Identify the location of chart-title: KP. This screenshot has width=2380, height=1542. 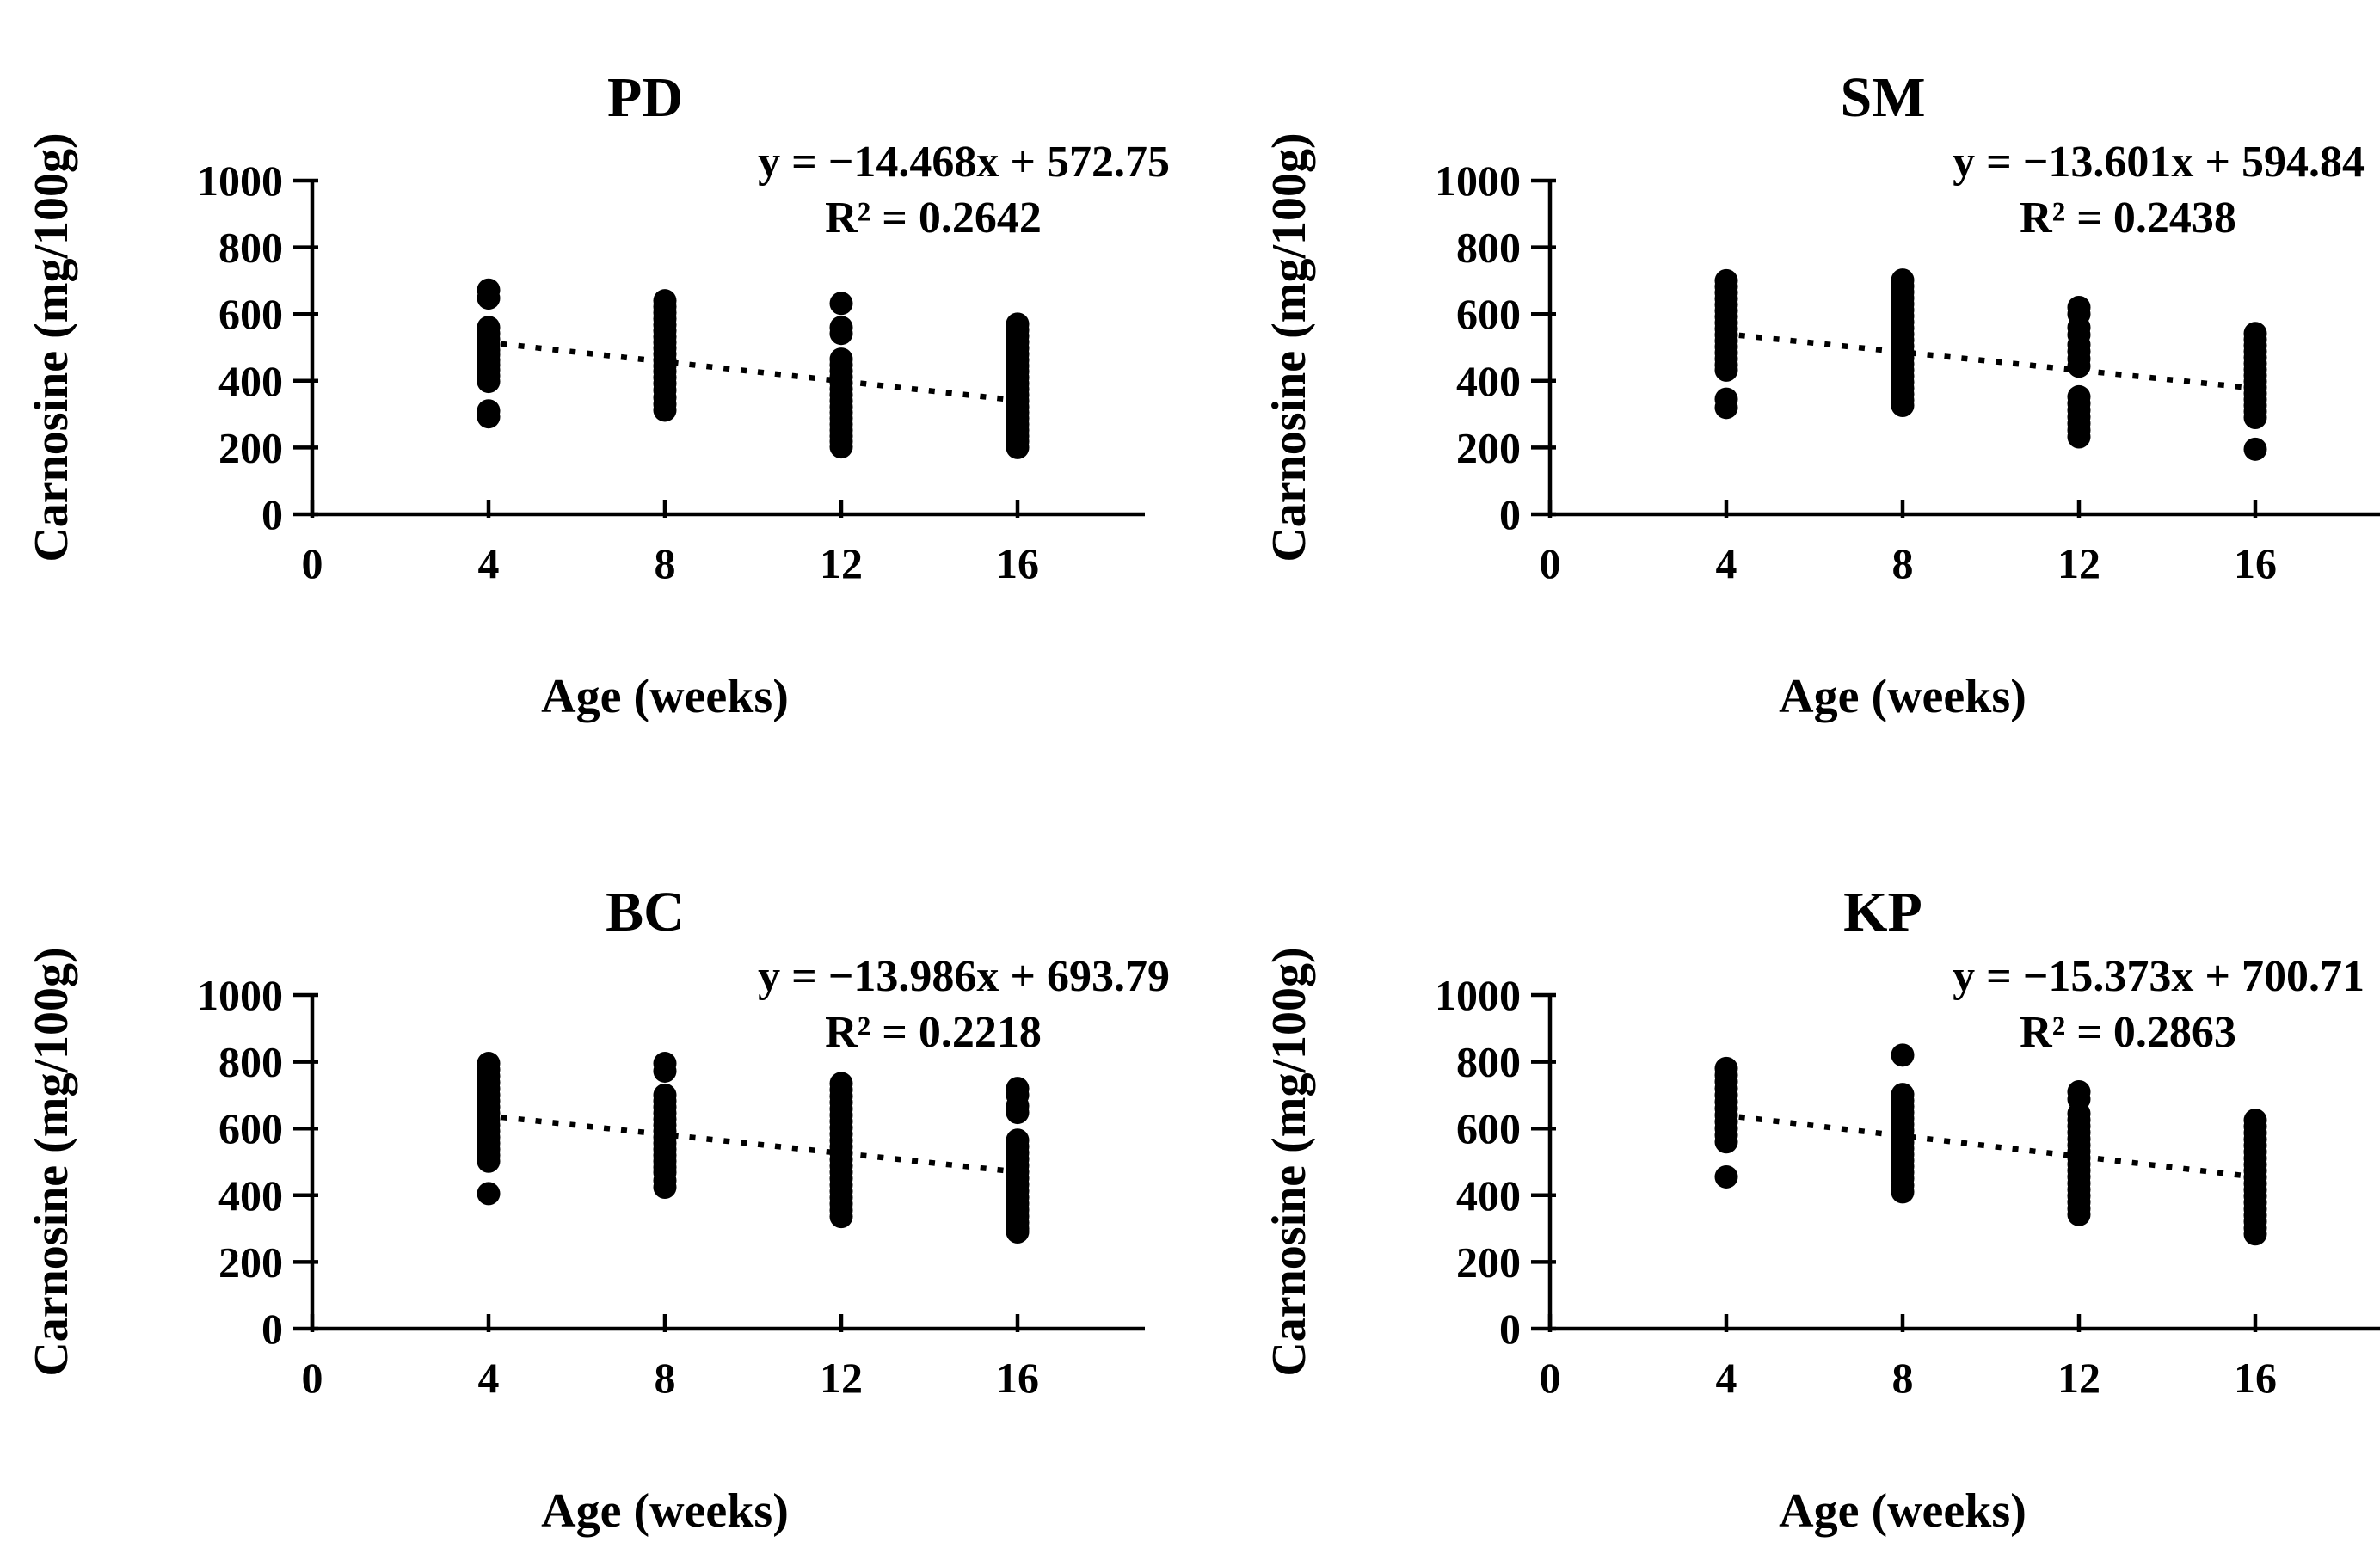
(1883, 912).